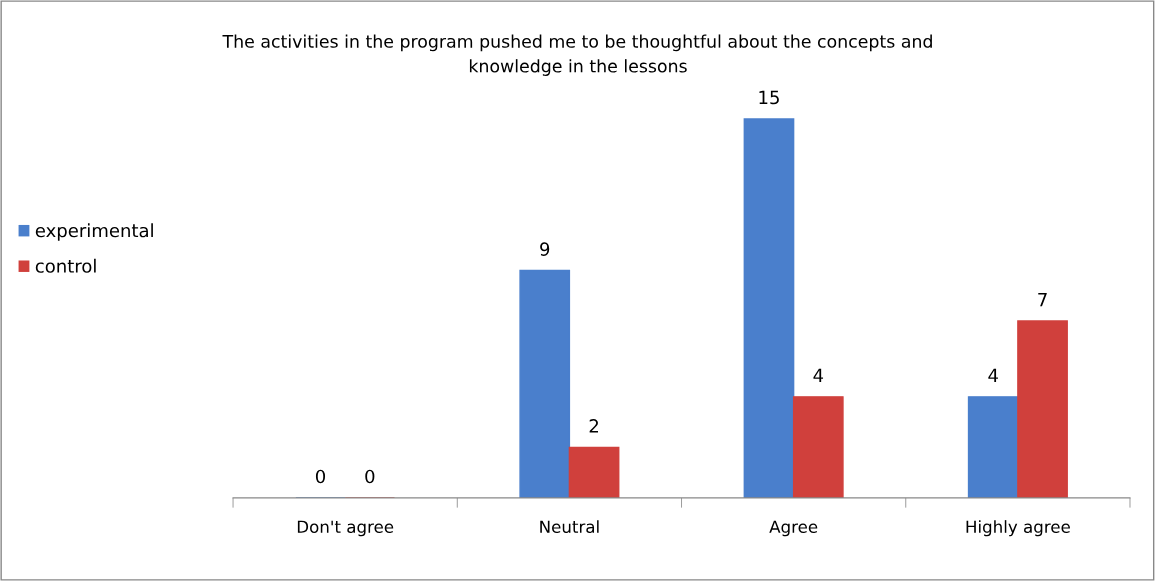 This screenshot has height=581, width=1156. I want to click on x-tick-label: Neutral, so click(569, 527).